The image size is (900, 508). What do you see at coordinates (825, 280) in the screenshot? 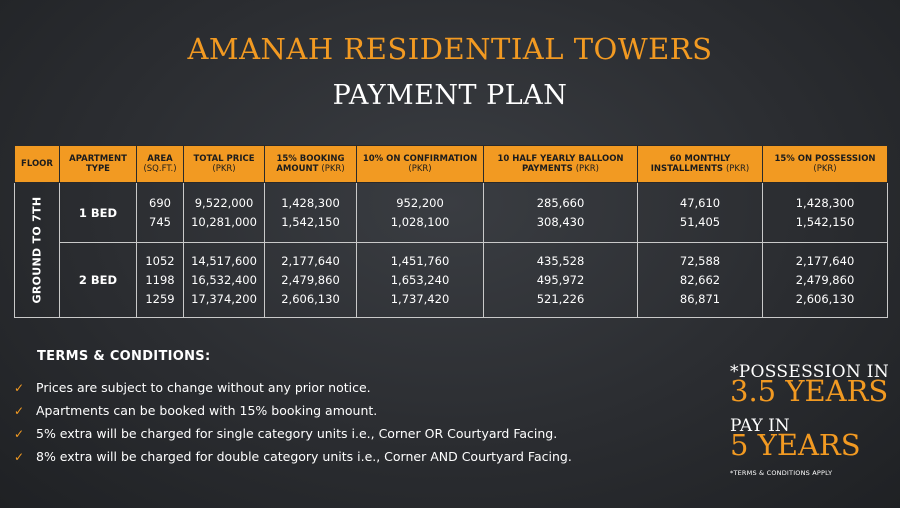
I see `possession-cell: 2,177,640 2,479,860 2,606,130` at bounding box center [825, 280].